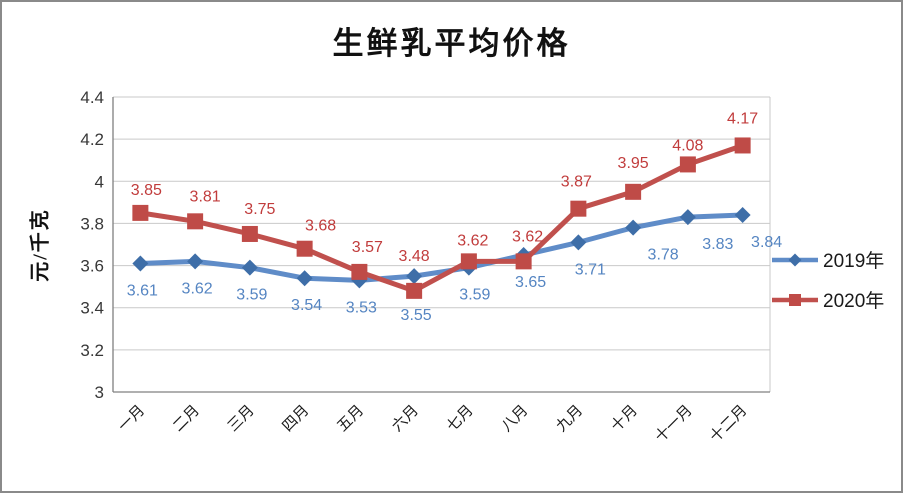  Describe the element at coordinates (569, 418) in the screenshot. I see `x-tick-label: 九月` at that location.